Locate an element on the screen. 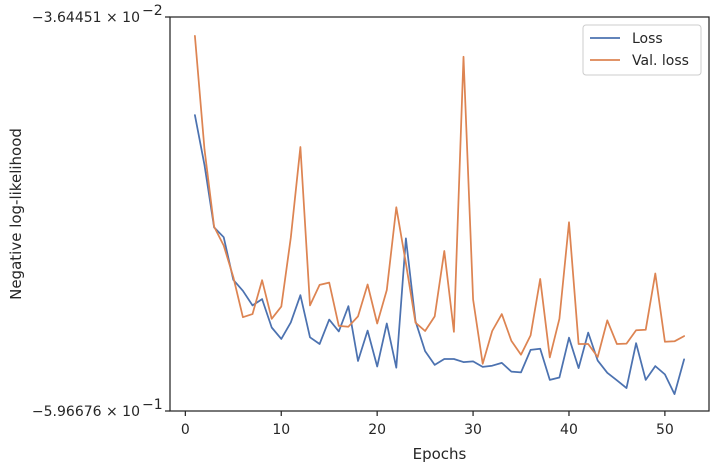  x-tick-label: 40 is located at coordinates (569, 430).